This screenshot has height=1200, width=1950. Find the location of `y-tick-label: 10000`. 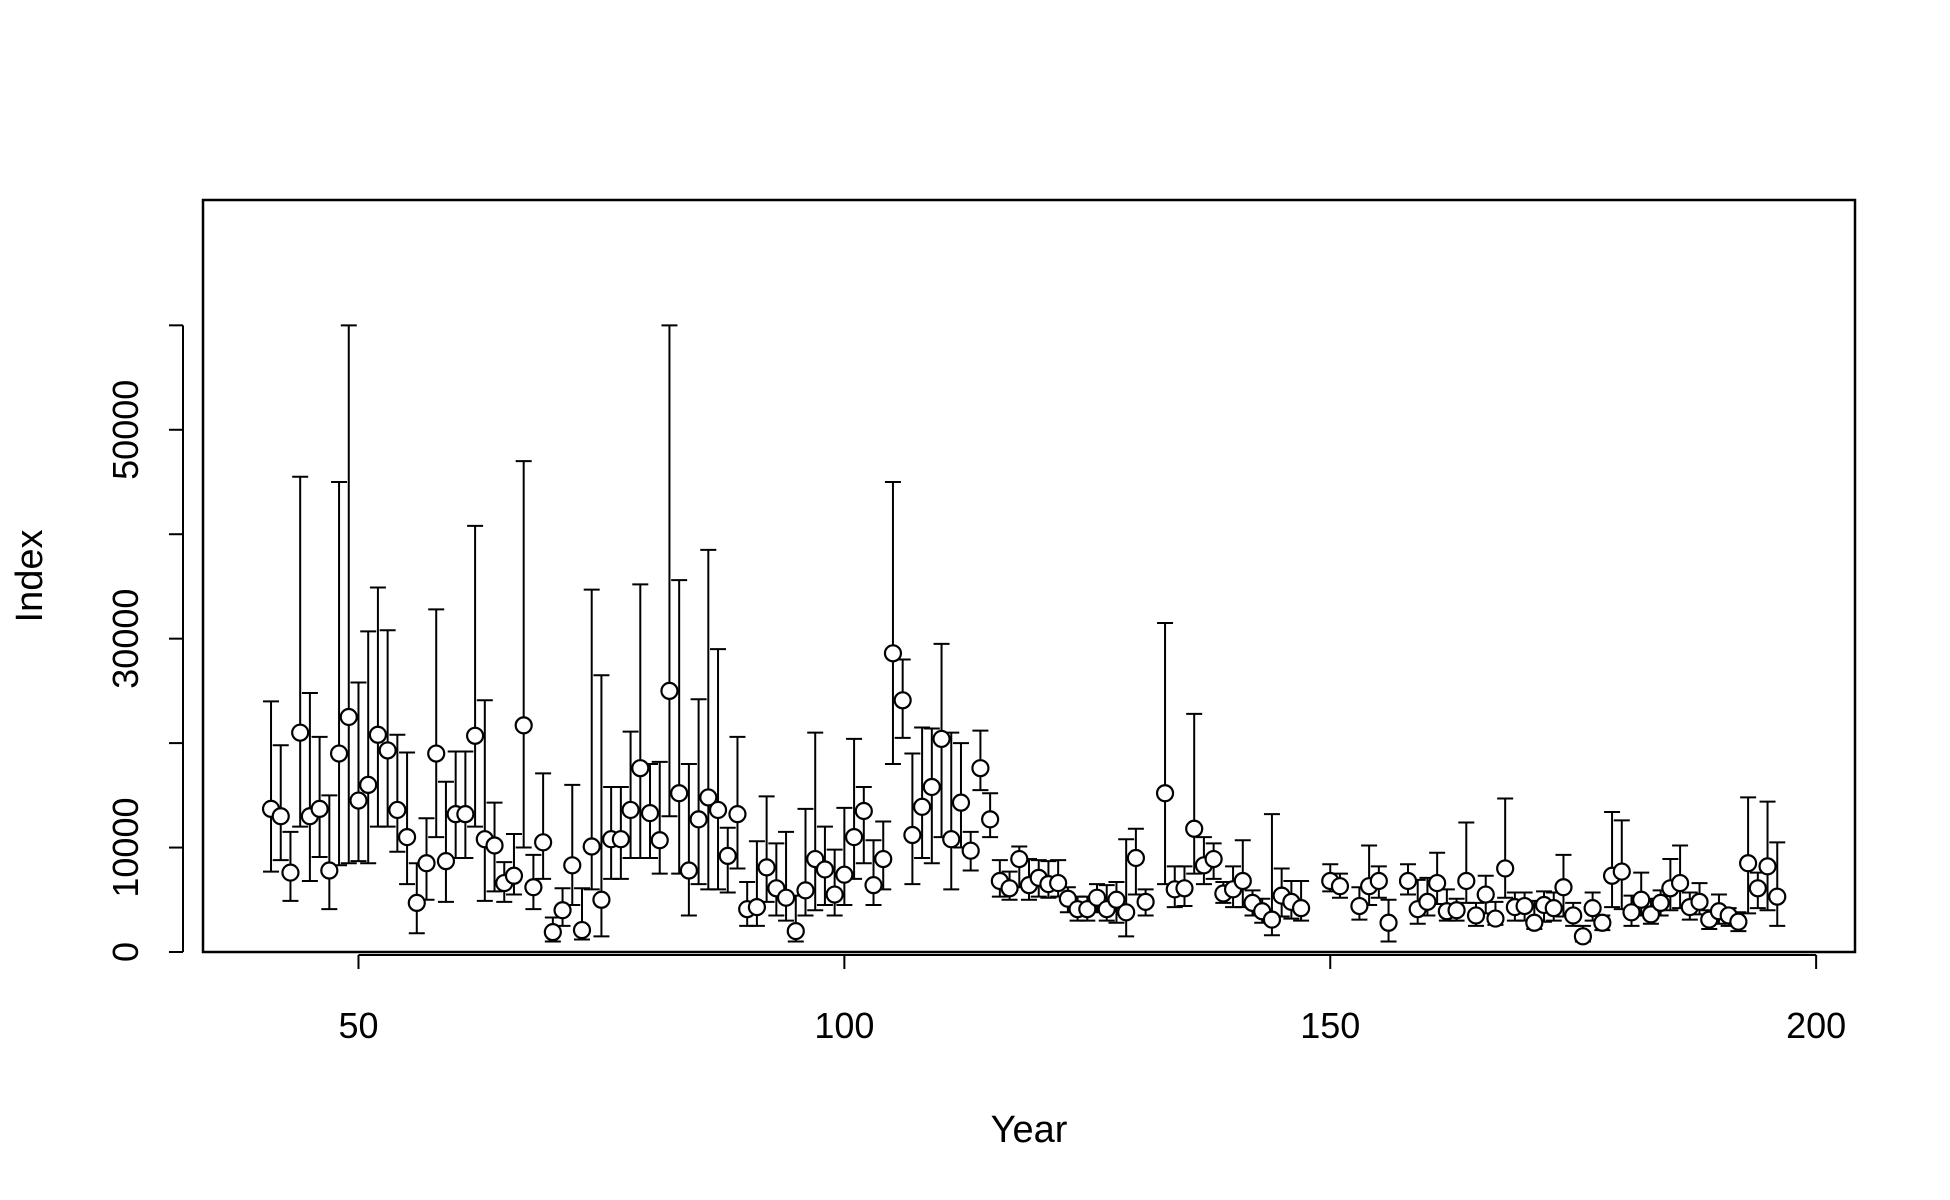

y-tick-label: 10000 is located at coordinates (125, 848).